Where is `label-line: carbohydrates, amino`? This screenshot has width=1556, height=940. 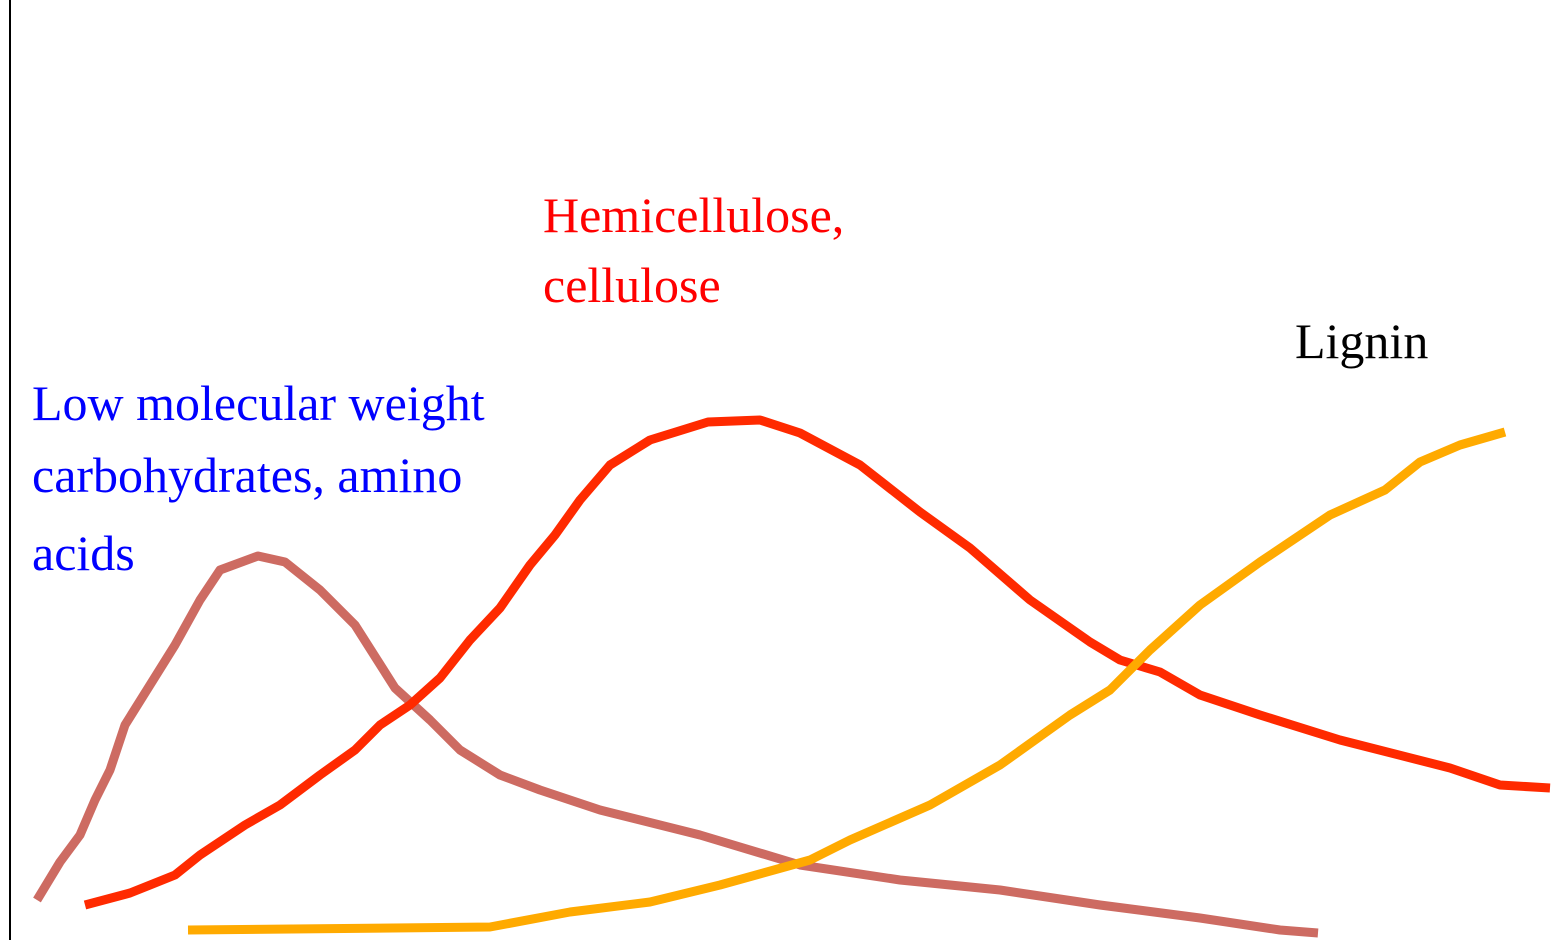
label-line: carbohydrates, amino is located at coordinates (247, 475).